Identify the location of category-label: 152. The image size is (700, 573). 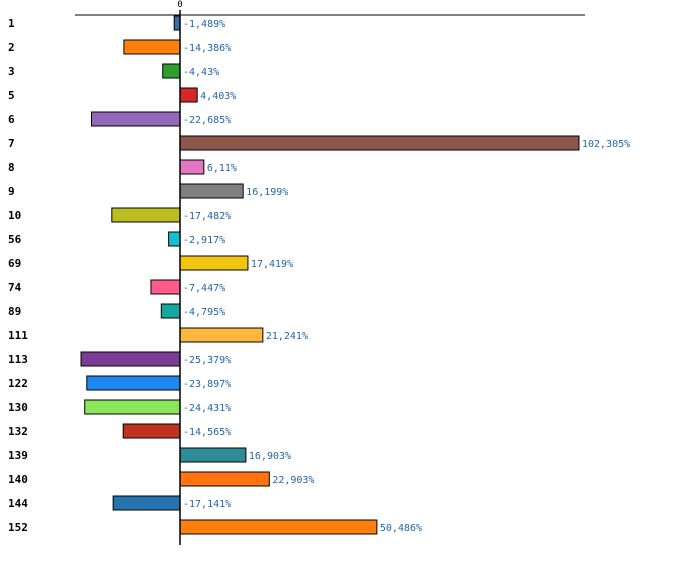
(18, 527).